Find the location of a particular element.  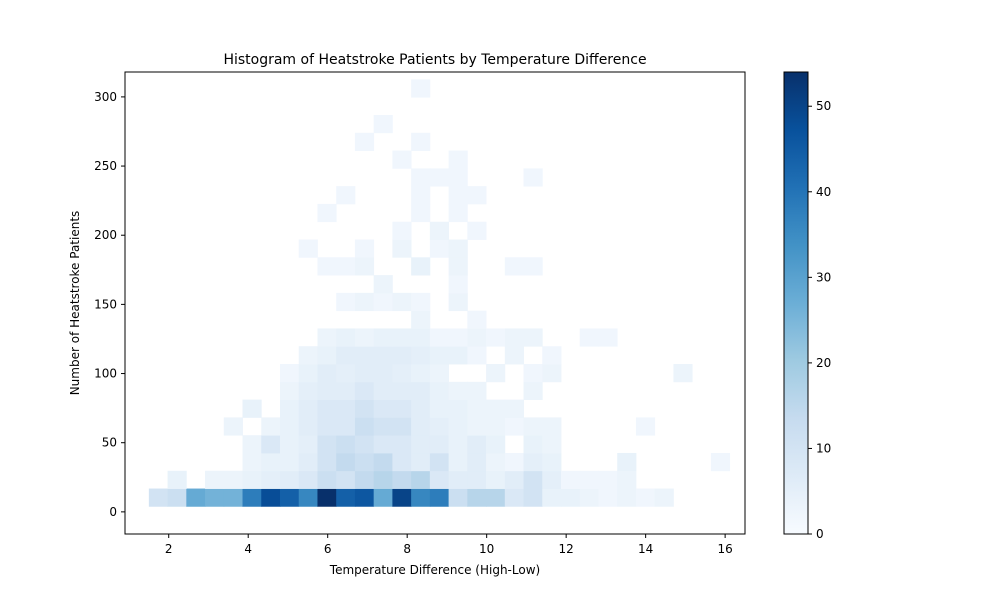

colorbar-tick-label: 40 is located at coordinates (823, 192).